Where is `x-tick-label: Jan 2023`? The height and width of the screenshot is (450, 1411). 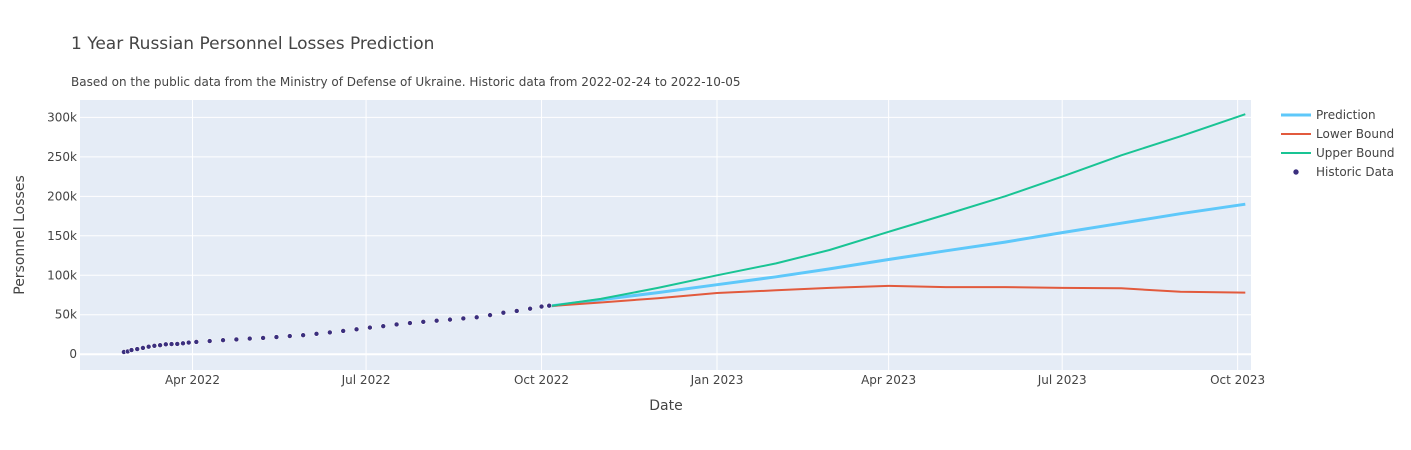 x-tick-label: Jan 2023 is located at coordinates (717, 380).